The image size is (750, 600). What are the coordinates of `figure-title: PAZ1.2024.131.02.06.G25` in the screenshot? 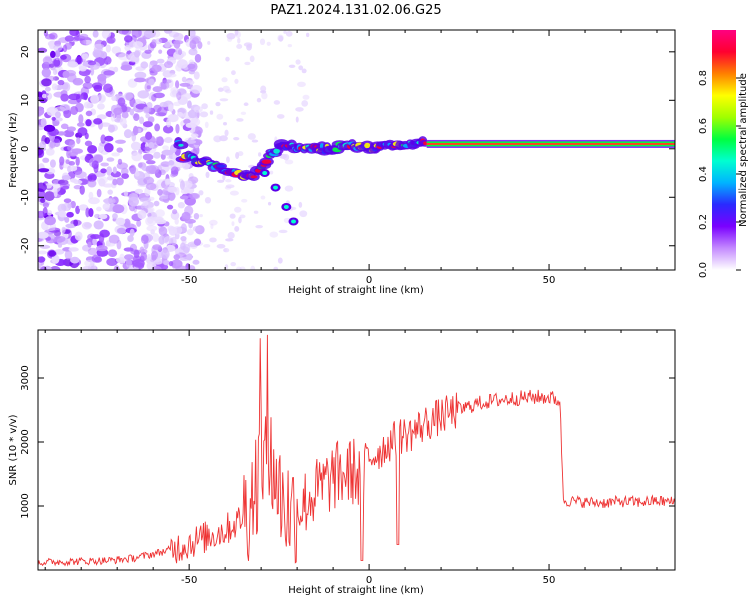 It's located at (355, 10).